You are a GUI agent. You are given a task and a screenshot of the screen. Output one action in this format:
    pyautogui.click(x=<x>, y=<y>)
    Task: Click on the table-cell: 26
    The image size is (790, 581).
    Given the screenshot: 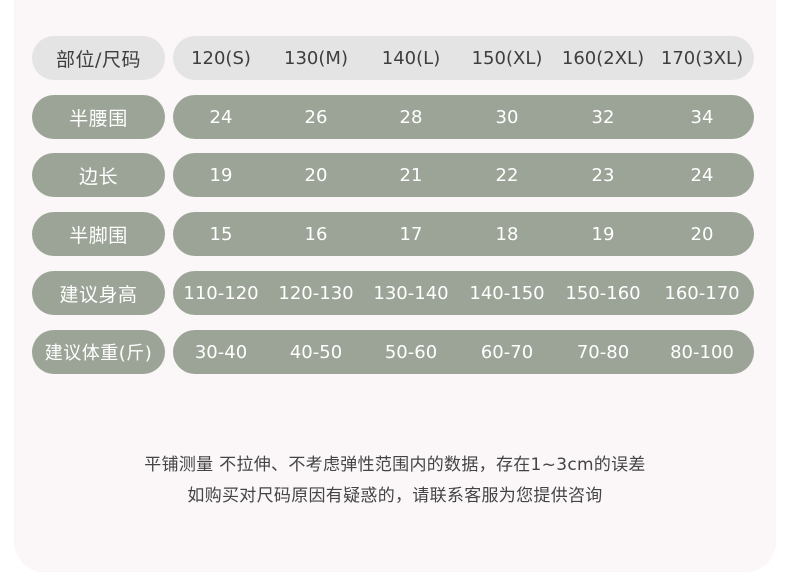 What is the action you would take?
    pyautogui.click(x=316, y=117)
    